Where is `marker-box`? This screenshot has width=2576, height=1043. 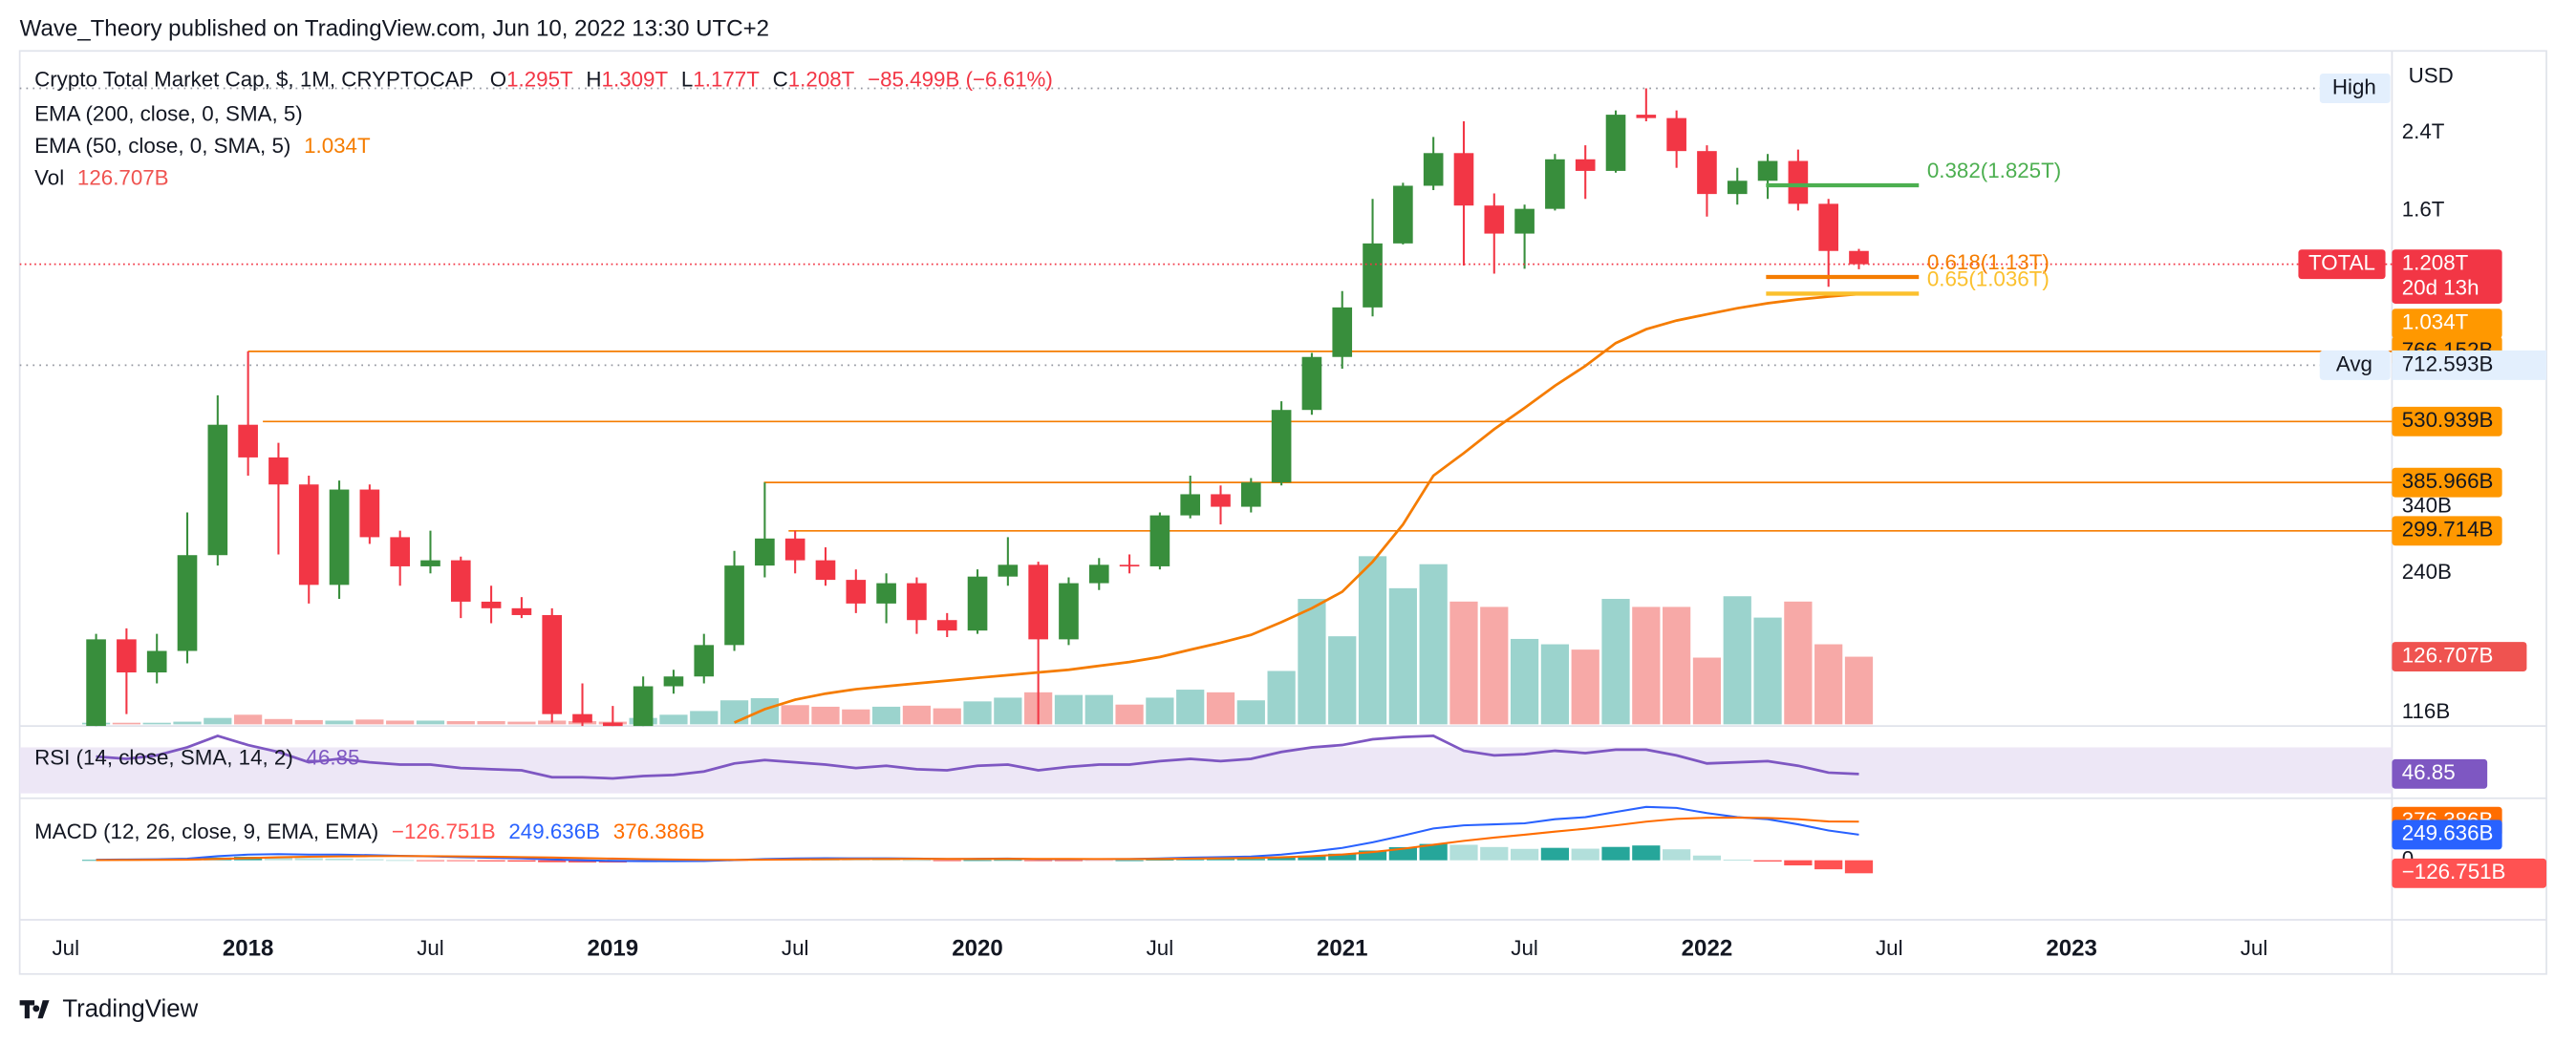 marker-box is located at coordinates (2355, 88).